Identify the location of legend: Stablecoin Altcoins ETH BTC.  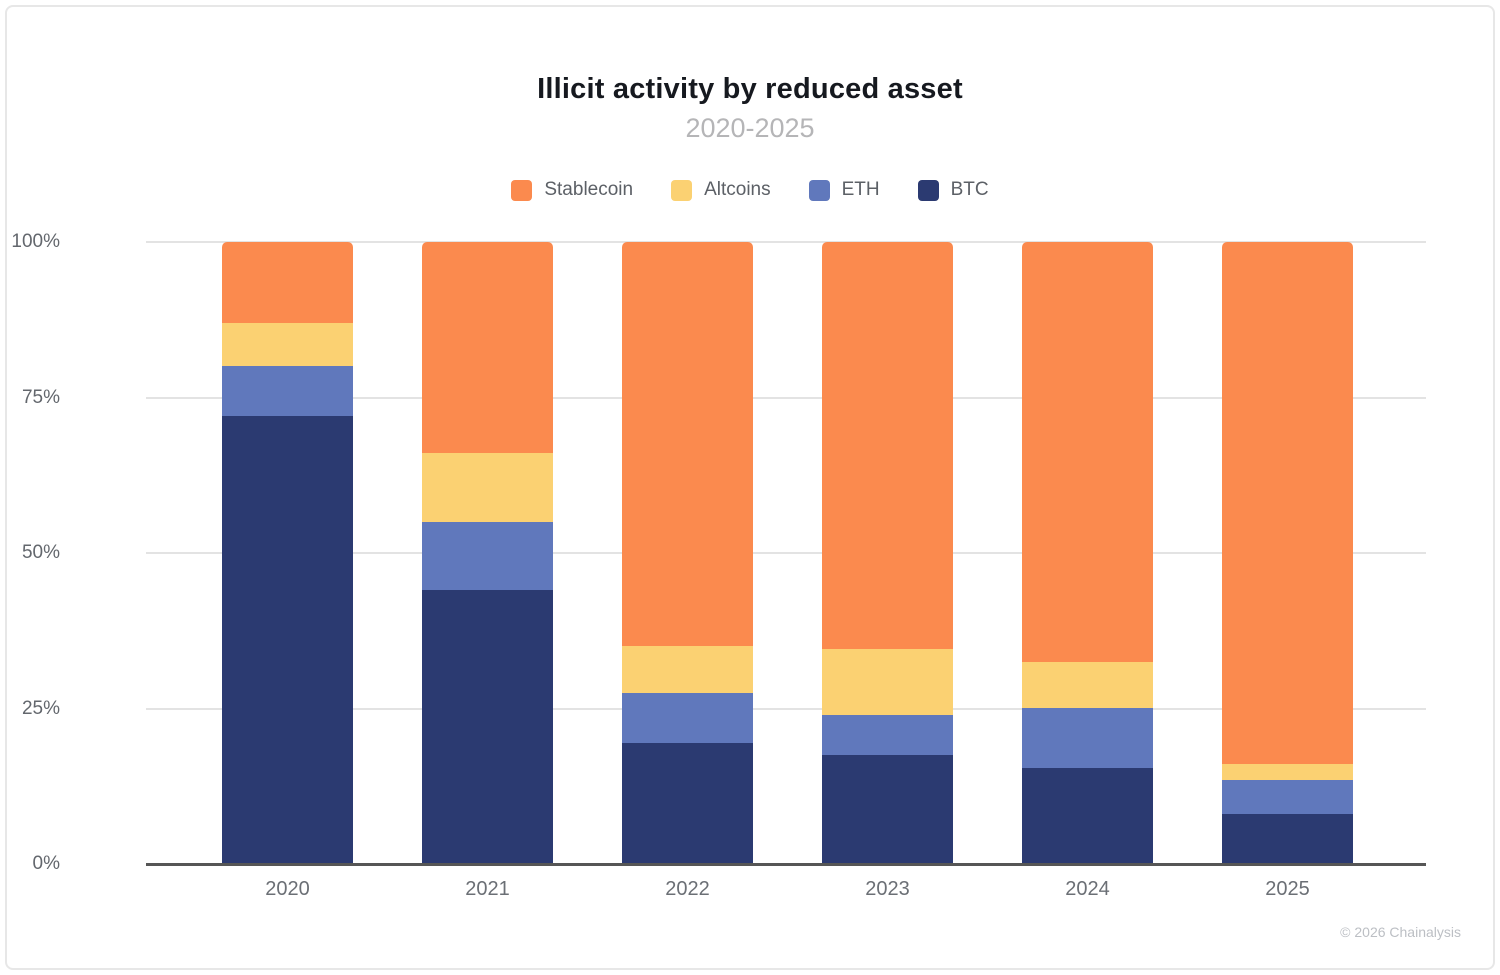
(750, 190).